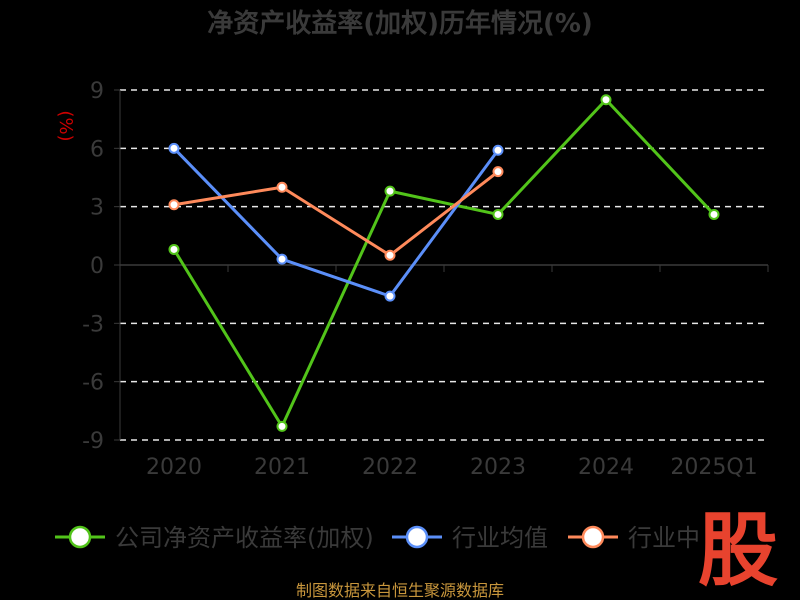 The height and width of the screenshot is (600, 800). What do you see at coordinates (500, 538) in the screenshot?
I see `legend-label: 行业均值` at bounding box center [500, 538].